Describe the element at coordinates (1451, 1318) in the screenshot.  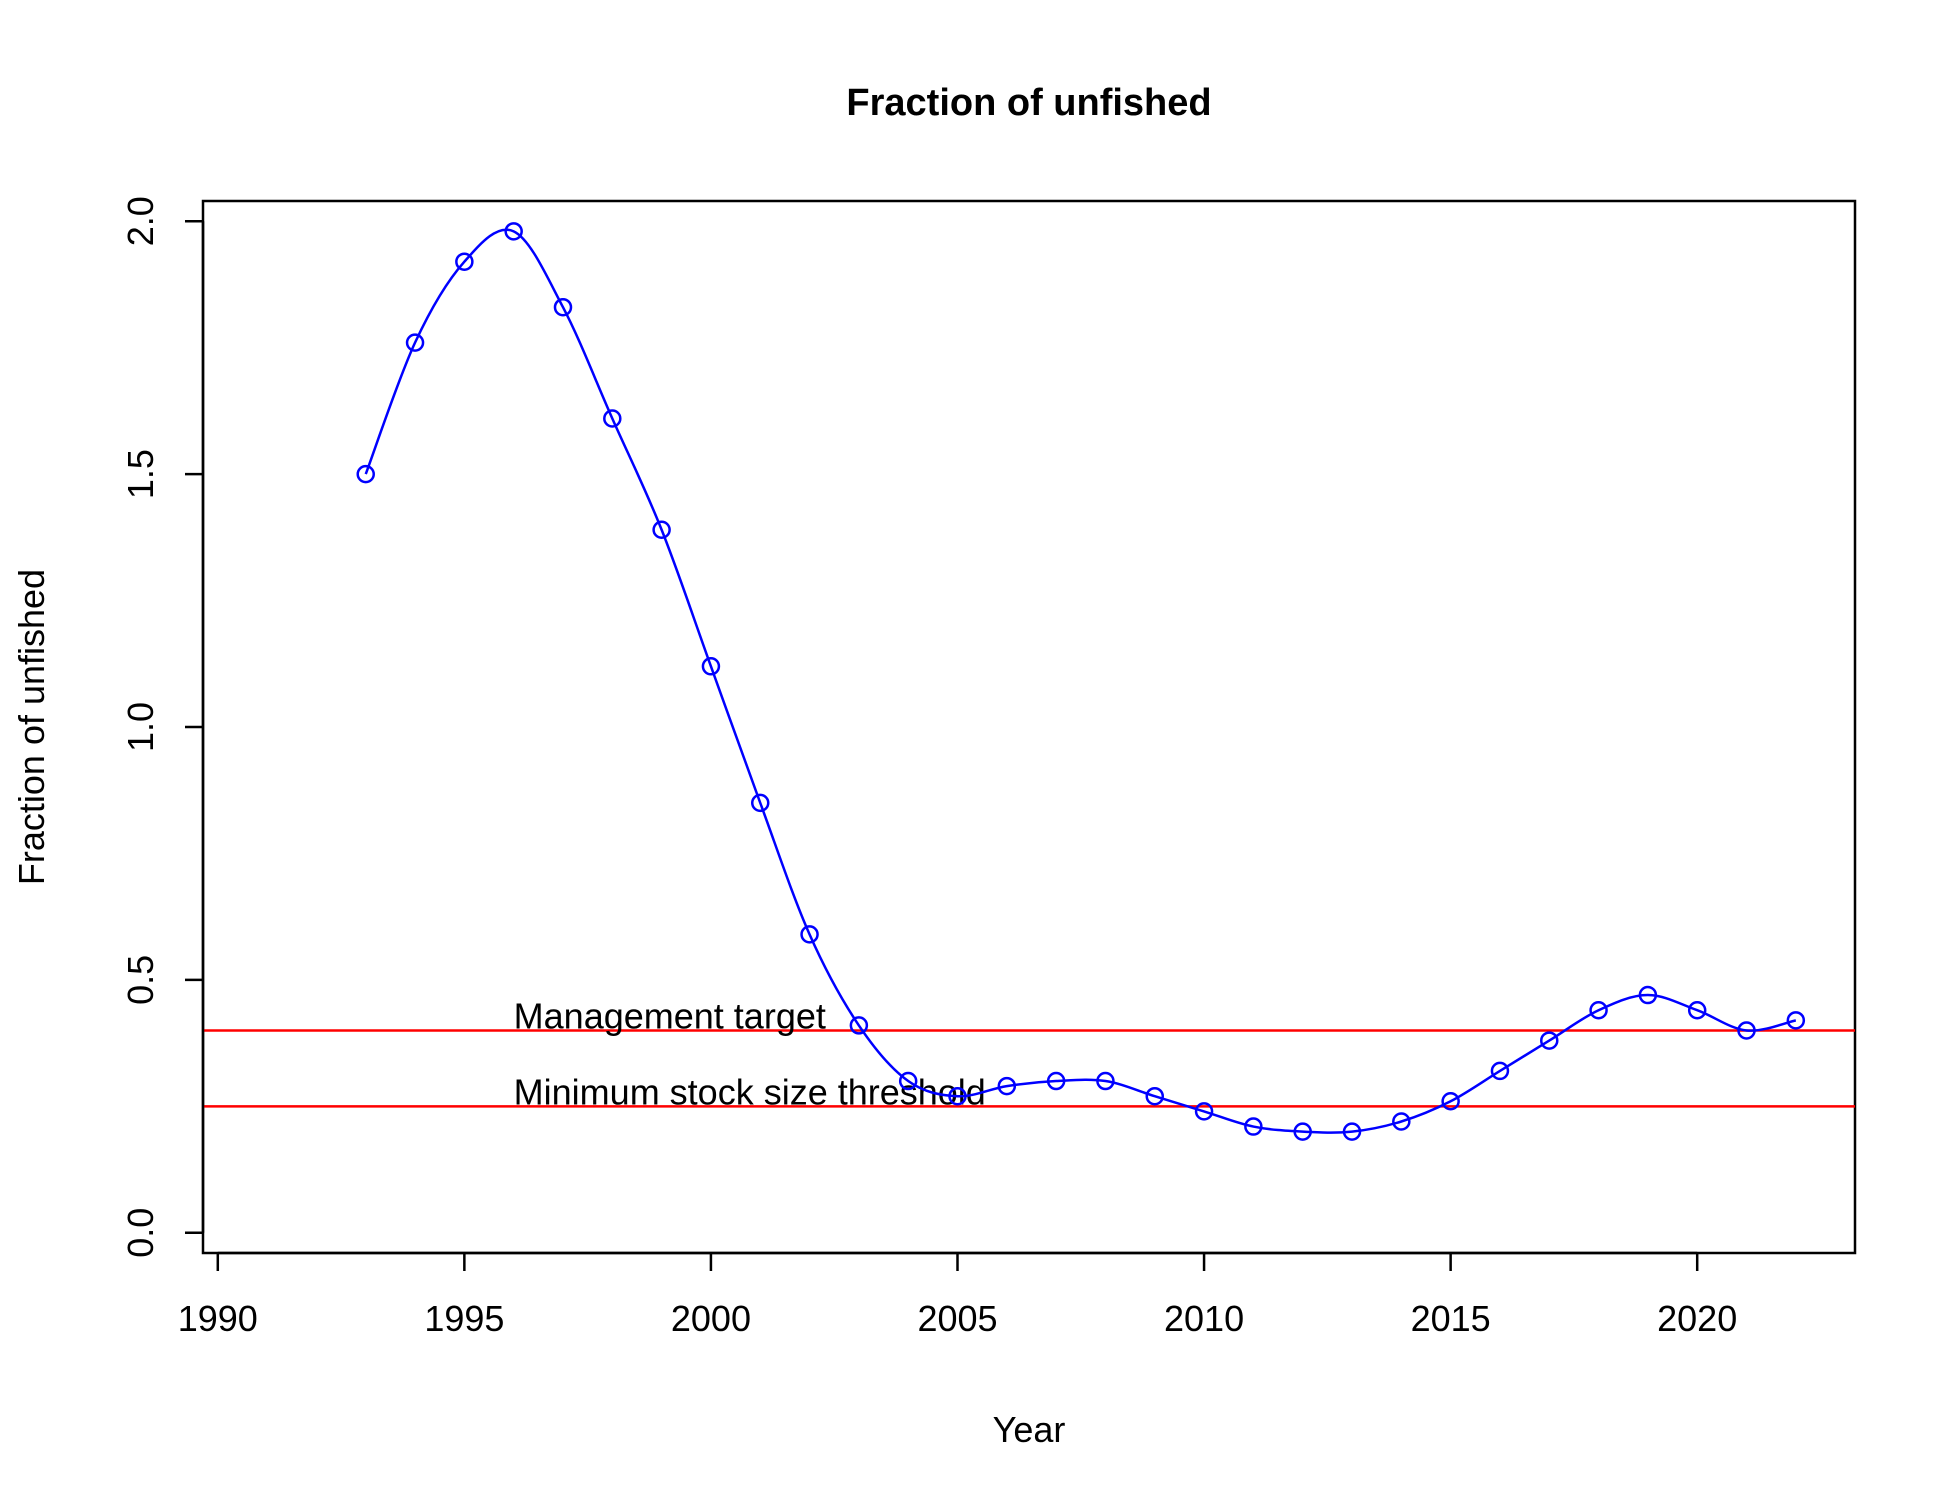
I see `x-tick-label: 2015` at that location.